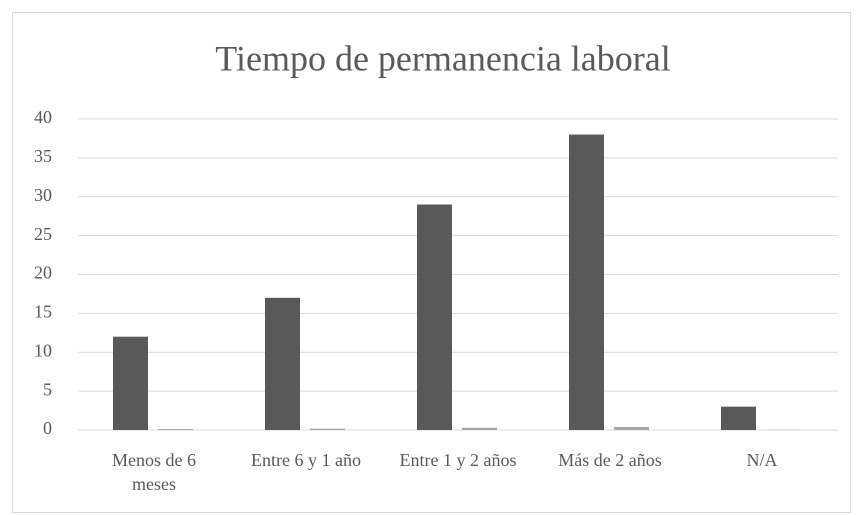 Image resolution: width=863 pixels, height=515 pixels. I want to click on x-tick-label: Entre 1 y 2 años, so click(458, 460).